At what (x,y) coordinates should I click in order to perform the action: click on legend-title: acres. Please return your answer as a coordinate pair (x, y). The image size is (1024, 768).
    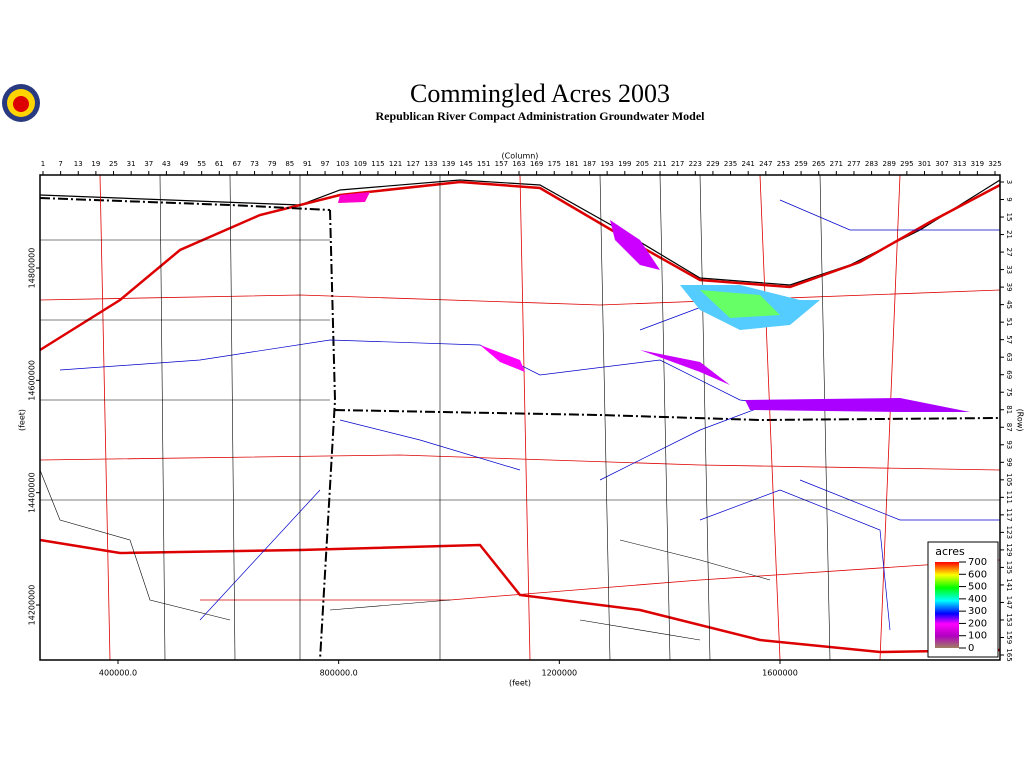
    Looking at the image, I should click on (950, 551).